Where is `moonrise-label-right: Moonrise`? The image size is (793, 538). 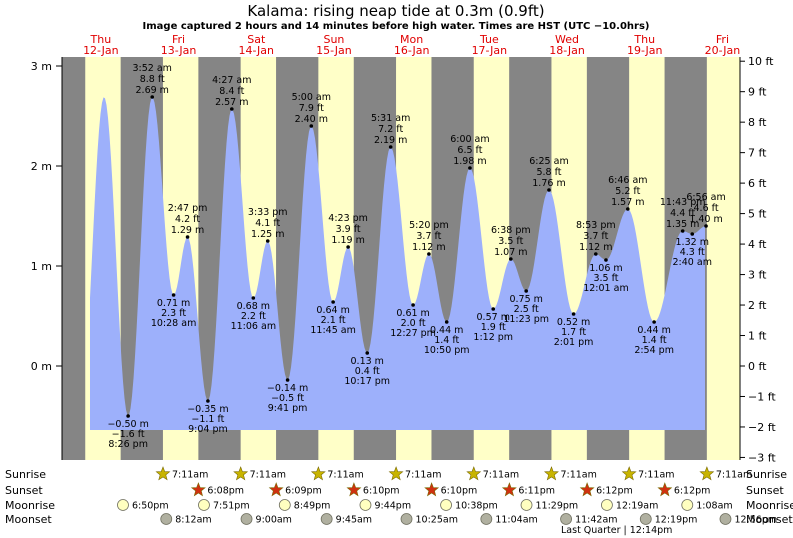 moonrise-label-right: Moonrise is located at coordinates (769, 505).